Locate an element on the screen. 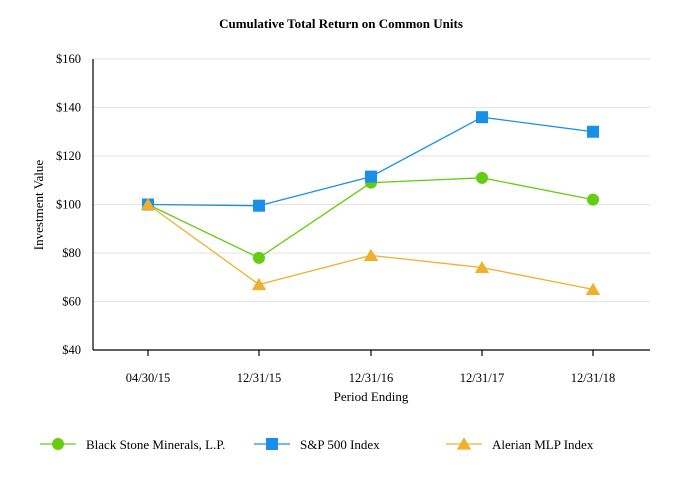 This screenshot has height=480, width=682. y-tick-label: $120 is located at coordinates (68, 156).